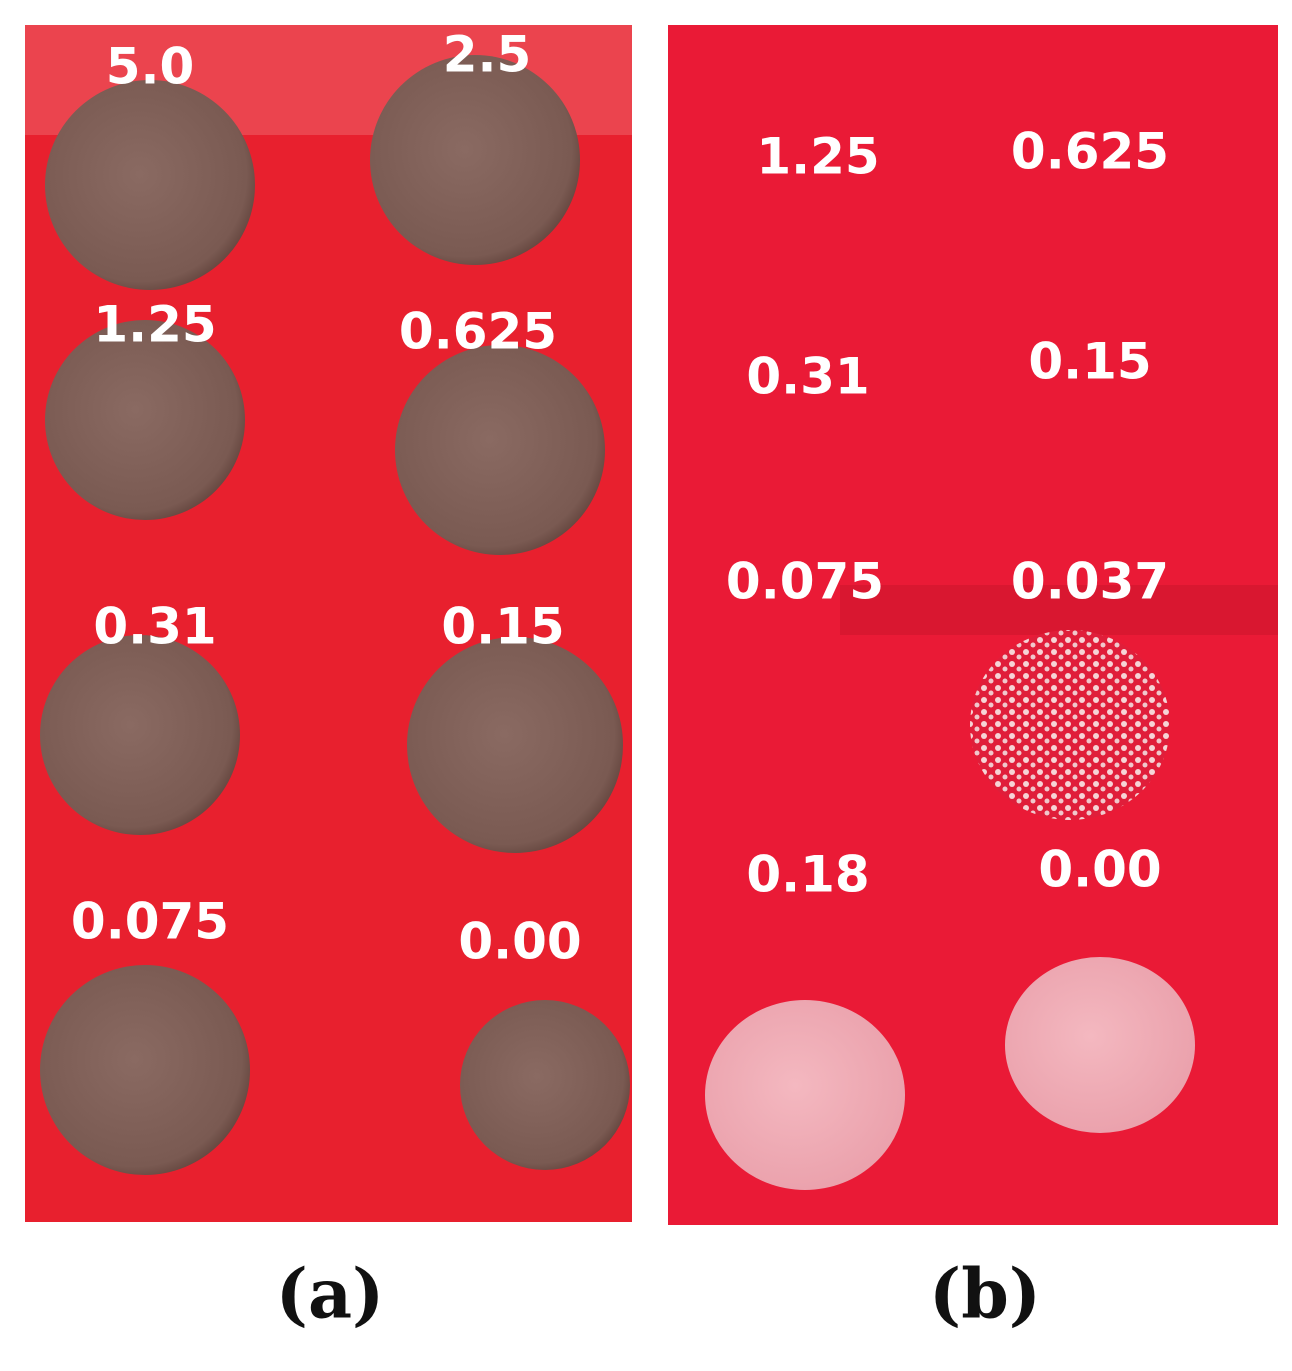 The width and height of the screenshot is (1292, 1371). I want to click on concentration-label: 0.037, so click(1090, 582).